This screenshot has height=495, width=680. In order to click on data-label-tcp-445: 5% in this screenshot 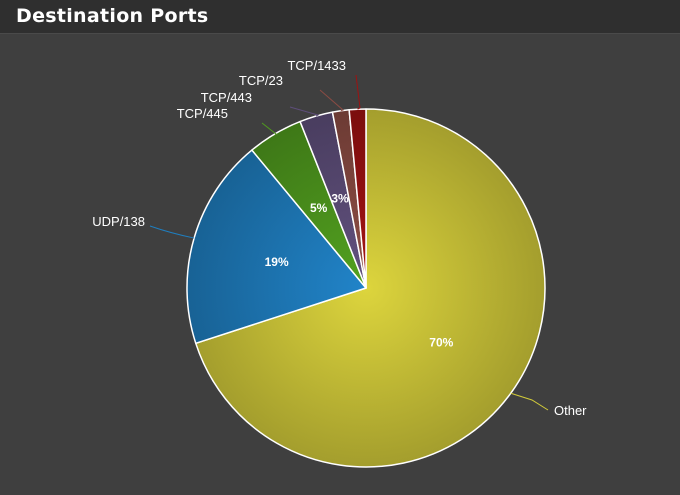, I will do `click(319, 208)`.